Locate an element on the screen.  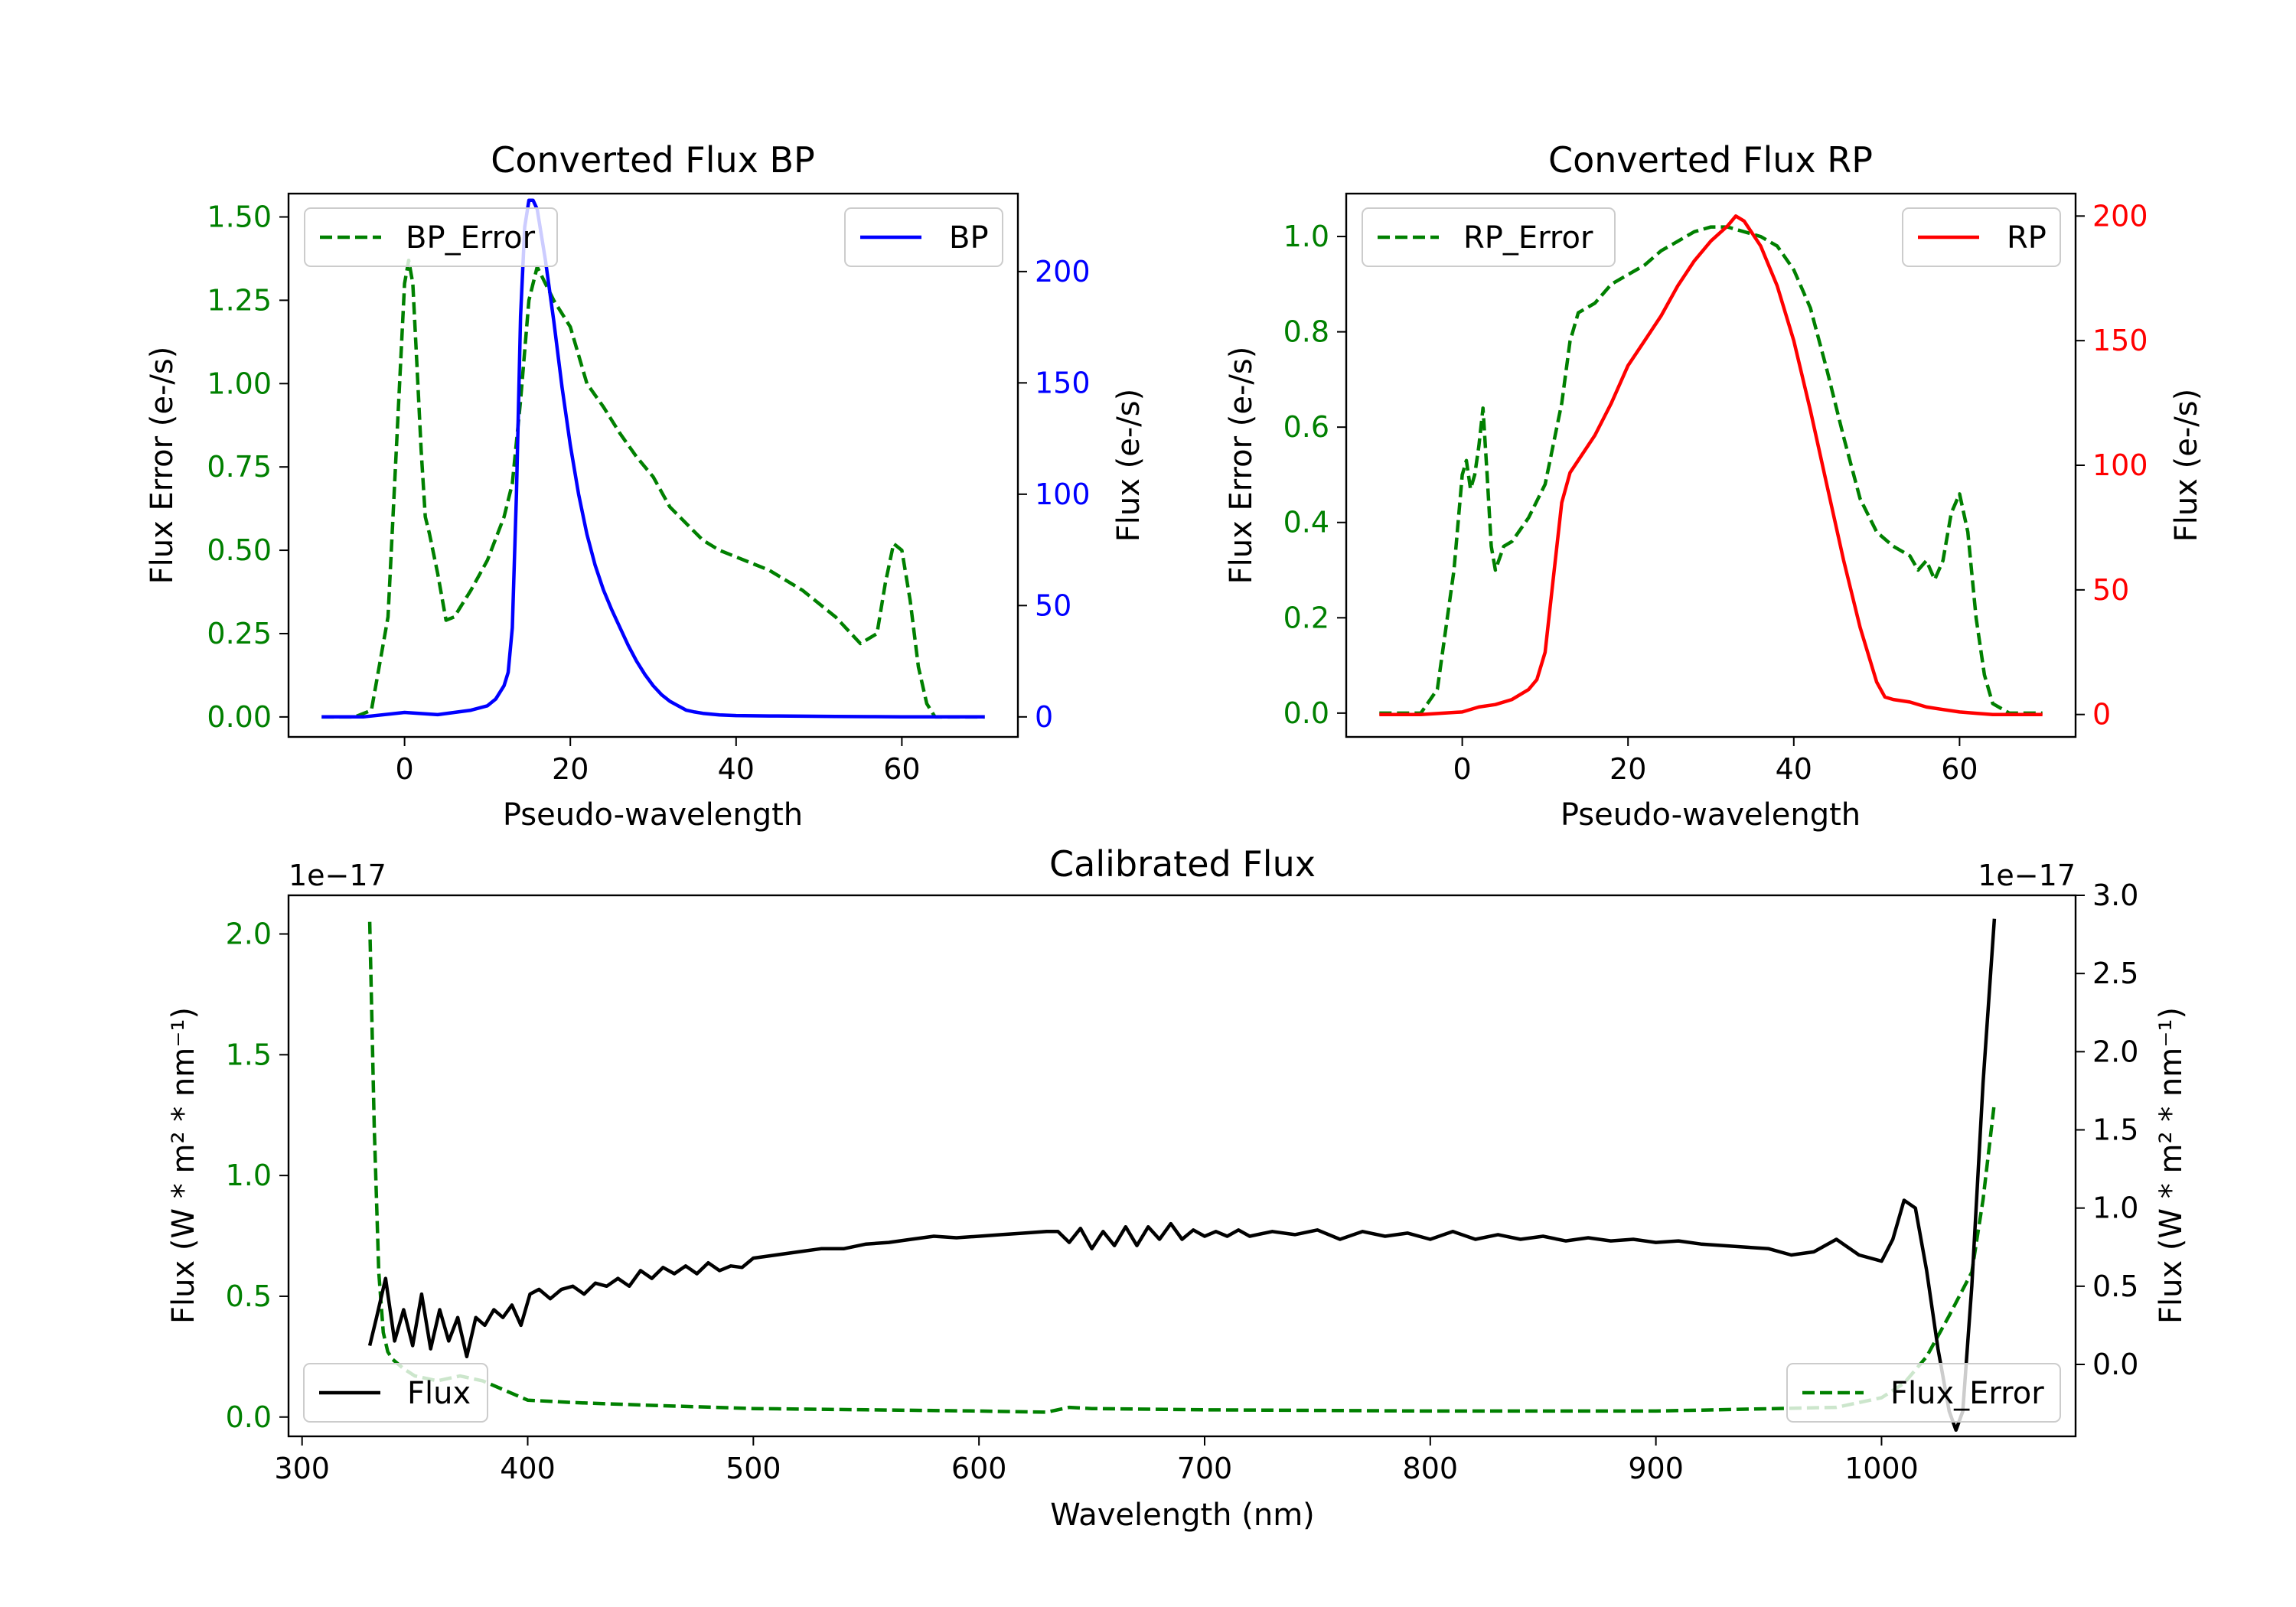
bp-series-layer is located at coordinates (653, 458).